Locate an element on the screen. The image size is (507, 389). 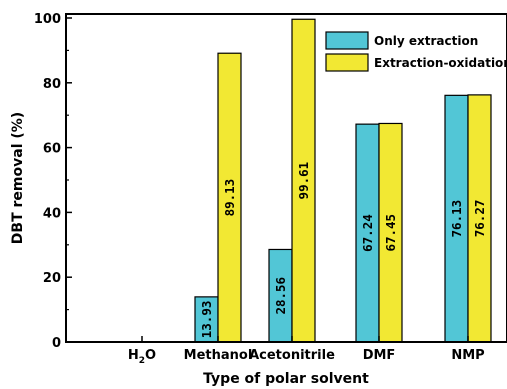
bar-value-label: 89.13 is located at coordinates (229, 198).